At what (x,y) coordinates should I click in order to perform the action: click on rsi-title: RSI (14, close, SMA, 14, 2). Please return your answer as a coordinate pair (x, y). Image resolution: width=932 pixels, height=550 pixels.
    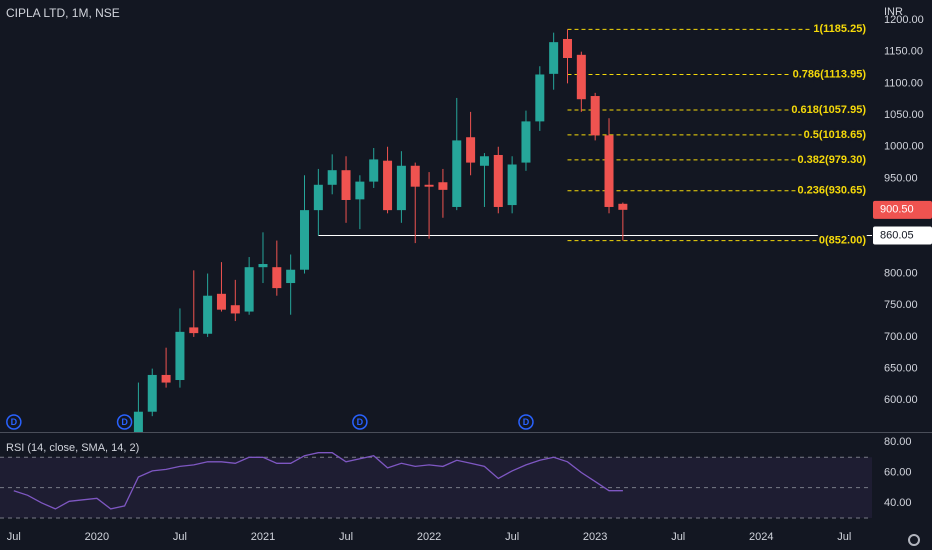
    Looking at the image, I should click on (72, 448).